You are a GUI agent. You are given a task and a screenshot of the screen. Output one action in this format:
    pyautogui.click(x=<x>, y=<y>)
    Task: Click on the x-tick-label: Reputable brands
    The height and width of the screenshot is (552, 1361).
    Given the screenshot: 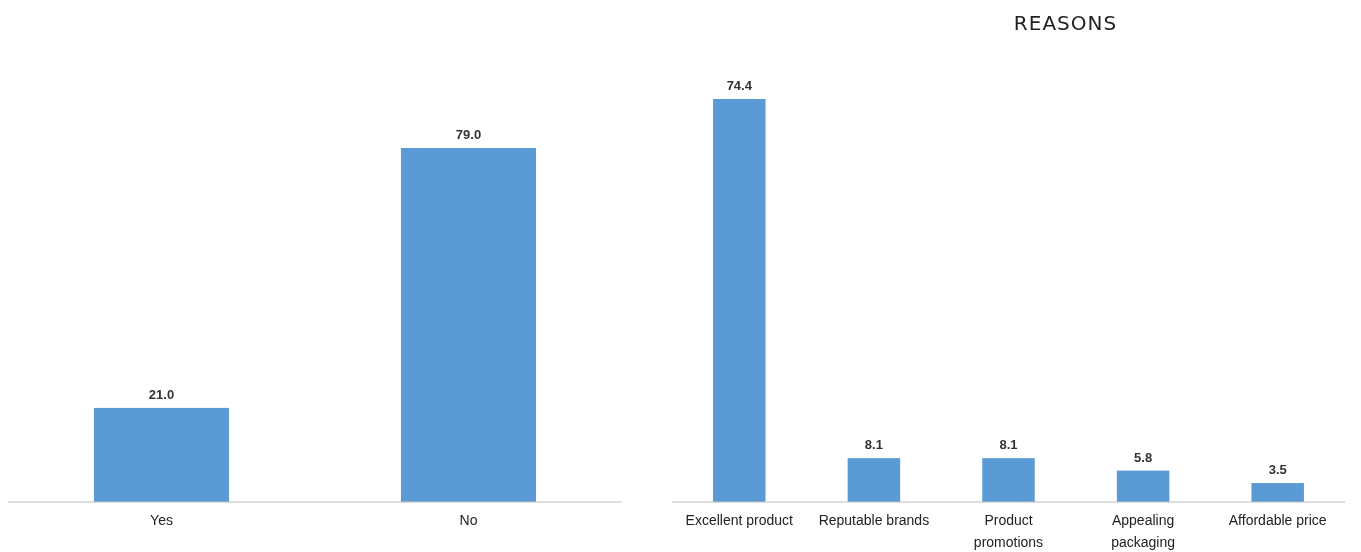 What is the action you would take?
    pyautogui.click(x=874, y=520)
    